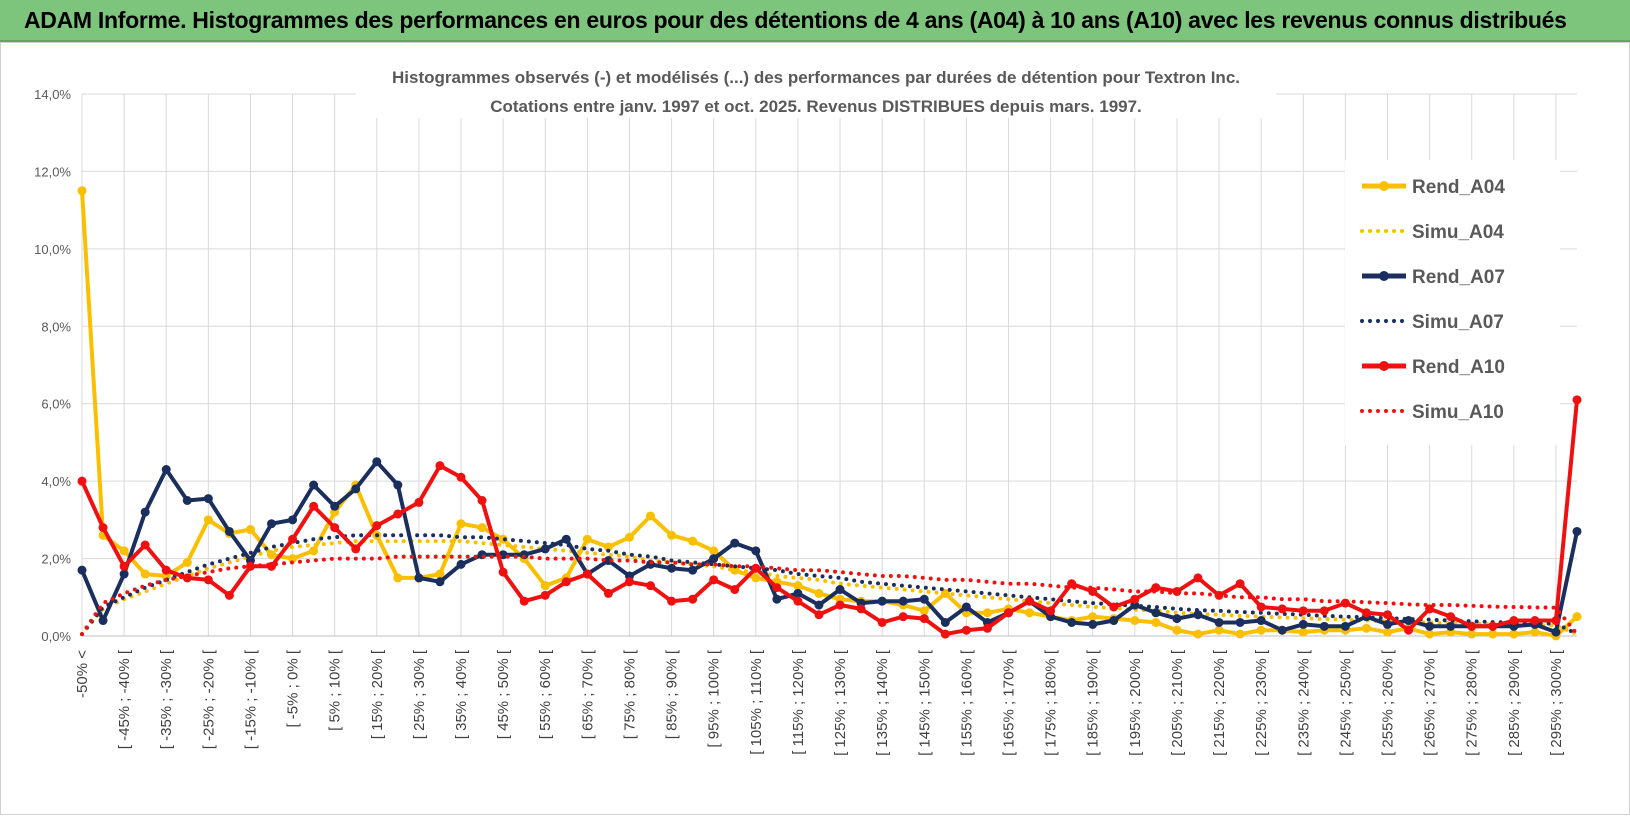 The image size is (1630, 820). What do you see at coordinates (1514, 702) in the screenshot?
I see `x-tick-label: [ 285% ; 290% [` at bounding box center [1514, 702].